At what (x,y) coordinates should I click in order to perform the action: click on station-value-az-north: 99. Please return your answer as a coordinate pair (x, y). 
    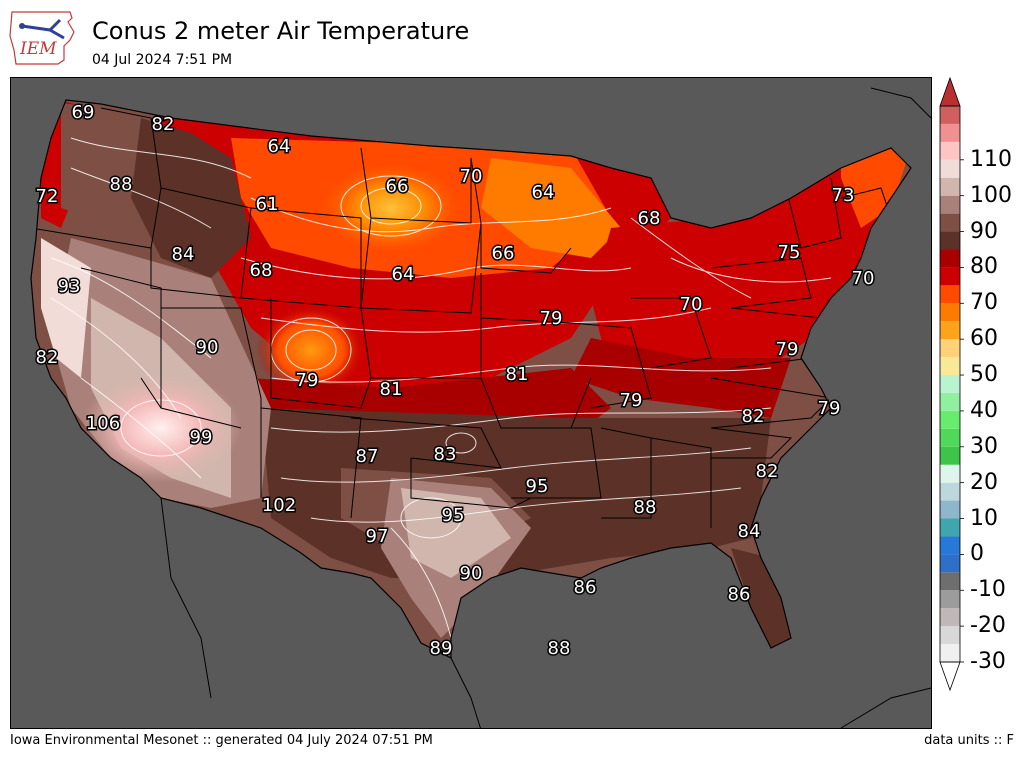
    Looking at the image, I should click on (201, 437).